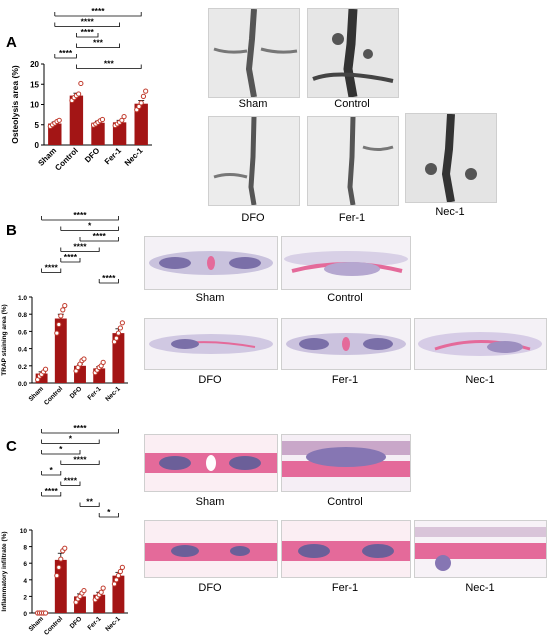 The image size is (550, 641). What do you see at coordinates (76, 392) in the screenshot?
I see `x-tick-label: DFO` at bounding box center [76, 392].